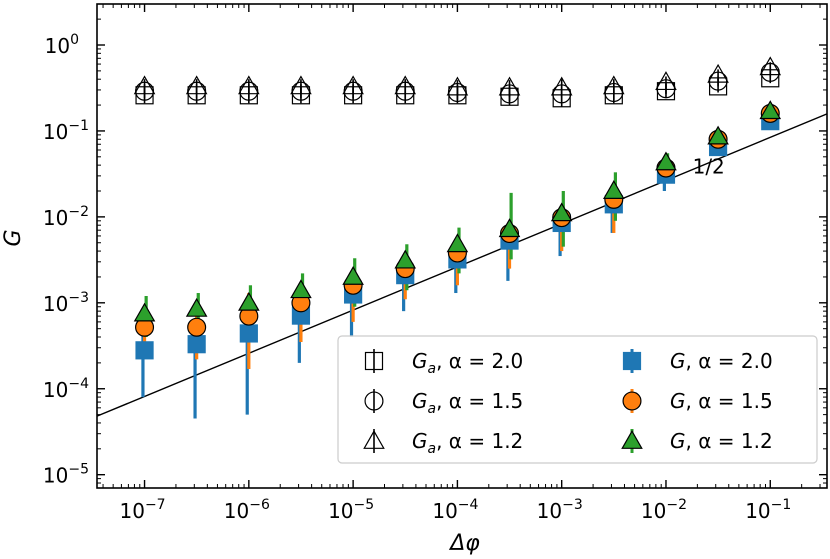  Describe the element at coordinates (55, 304) in the screenshot. I see `y-tick-base-2: 10` at that location.